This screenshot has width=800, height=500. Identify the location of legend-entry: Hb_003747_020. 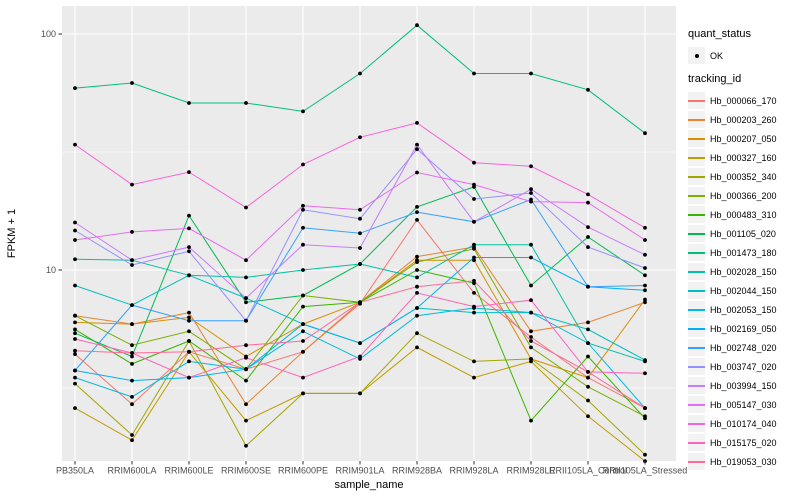
(743, 366).